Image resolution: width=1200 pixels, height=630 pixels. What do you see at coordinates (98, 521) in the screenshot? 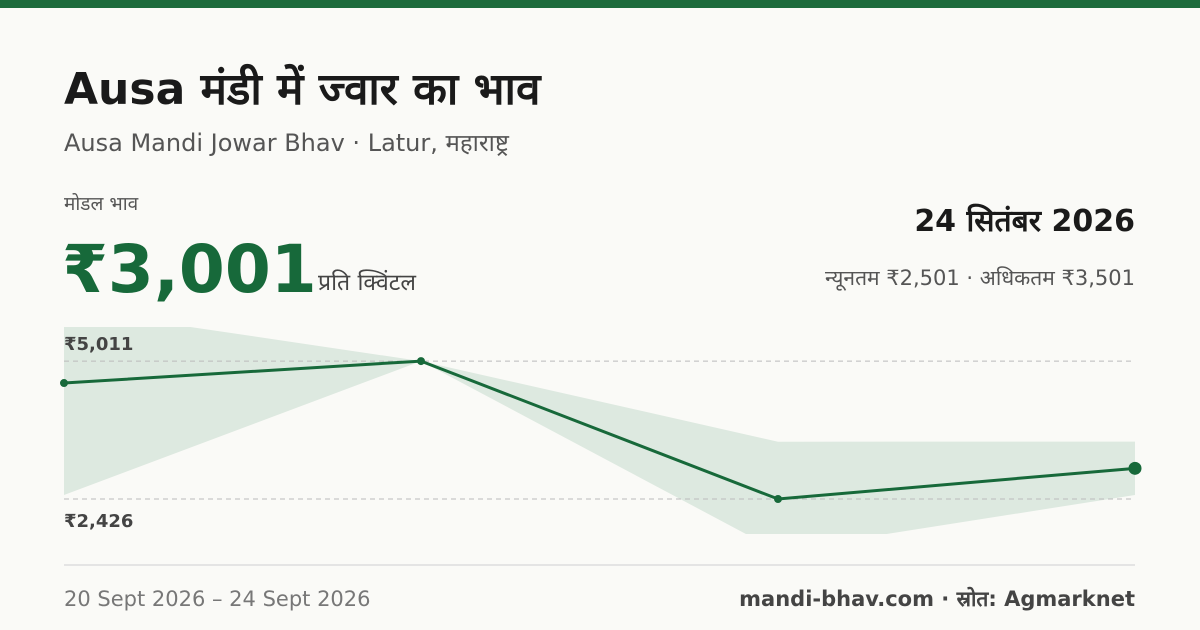
I see `reference-label: ₹2,426` at bounding box center [98, 521].